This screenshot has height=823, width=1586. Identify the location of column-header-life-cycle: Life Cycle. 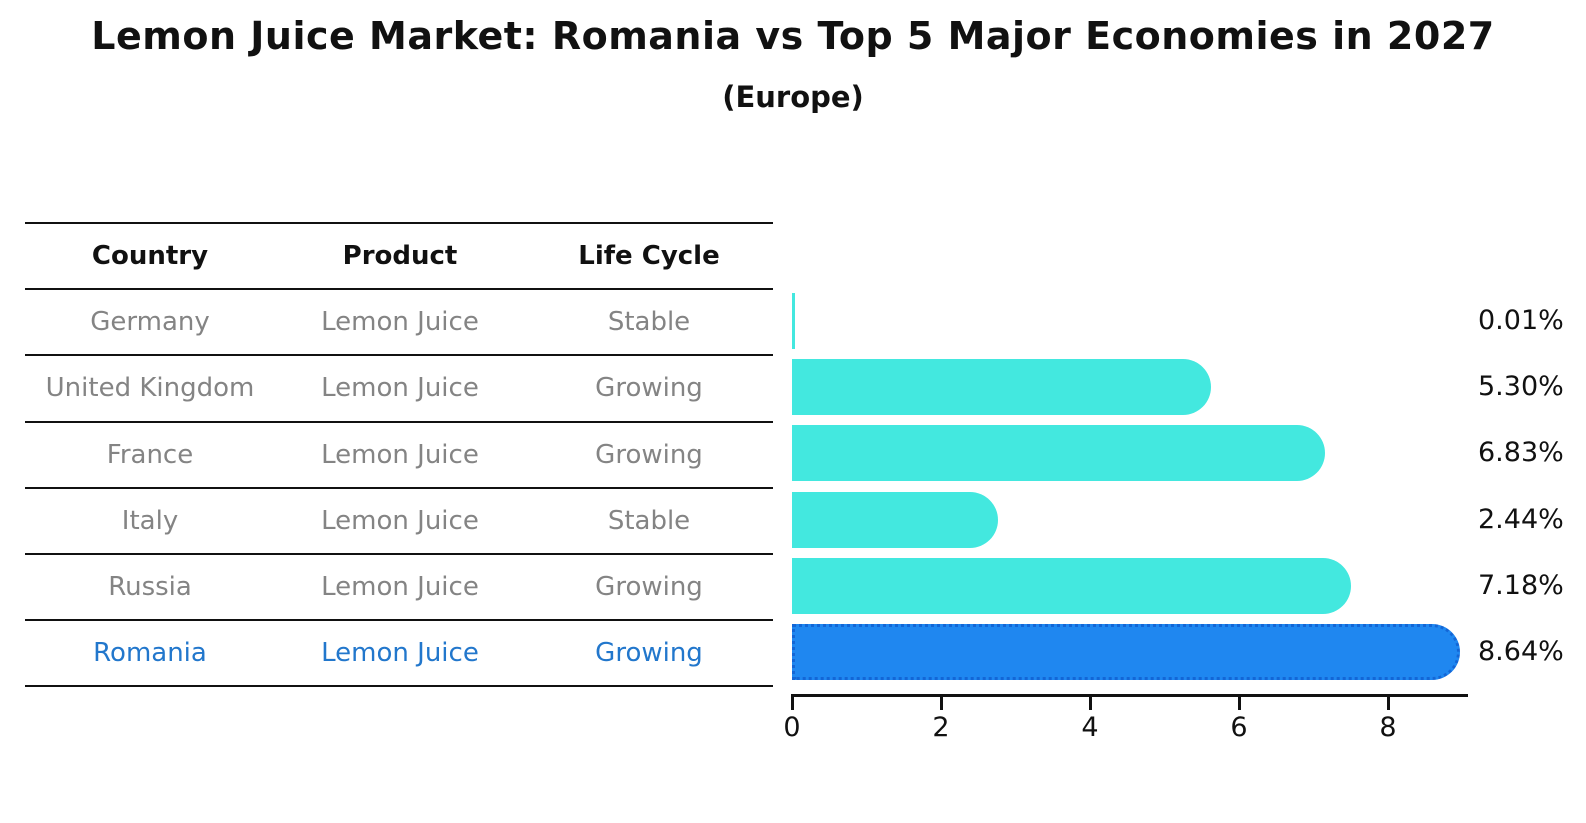
(649, 256).